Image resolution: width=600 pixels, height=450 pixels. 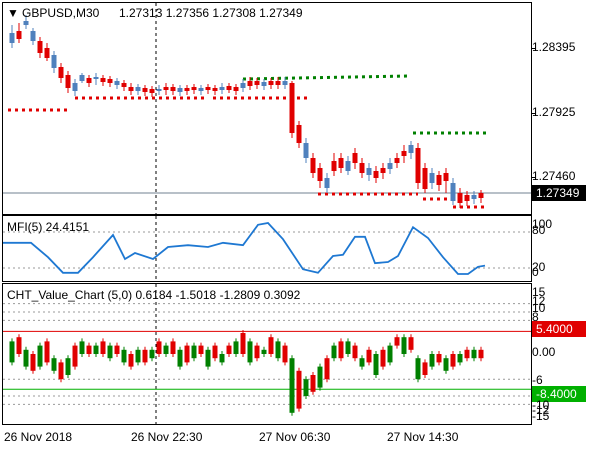 What do you see at coordinates (554, 112) in the screenshot?
I see `price-level-2: 1.27925` at bounding box center [554, 112].